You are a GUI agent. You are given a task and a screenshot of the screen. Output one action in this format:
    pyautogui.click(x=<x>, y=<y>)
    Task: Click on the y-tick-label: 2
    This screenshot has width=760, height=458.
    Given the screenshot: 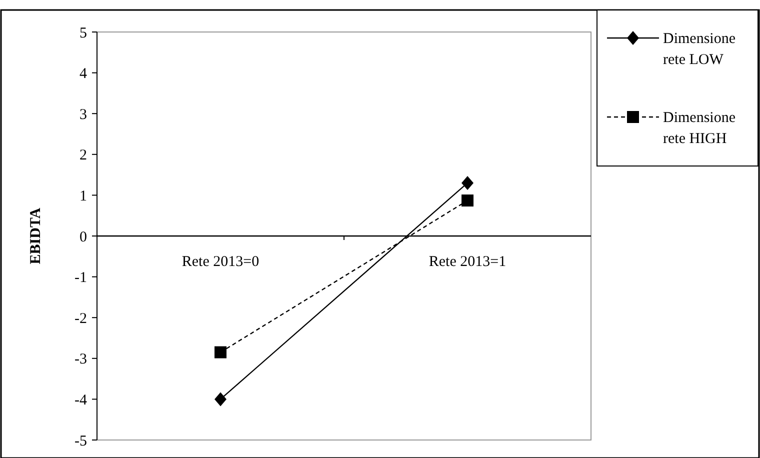 What is the action you would take?
    pyautogui.click(x=83, y=156)
    